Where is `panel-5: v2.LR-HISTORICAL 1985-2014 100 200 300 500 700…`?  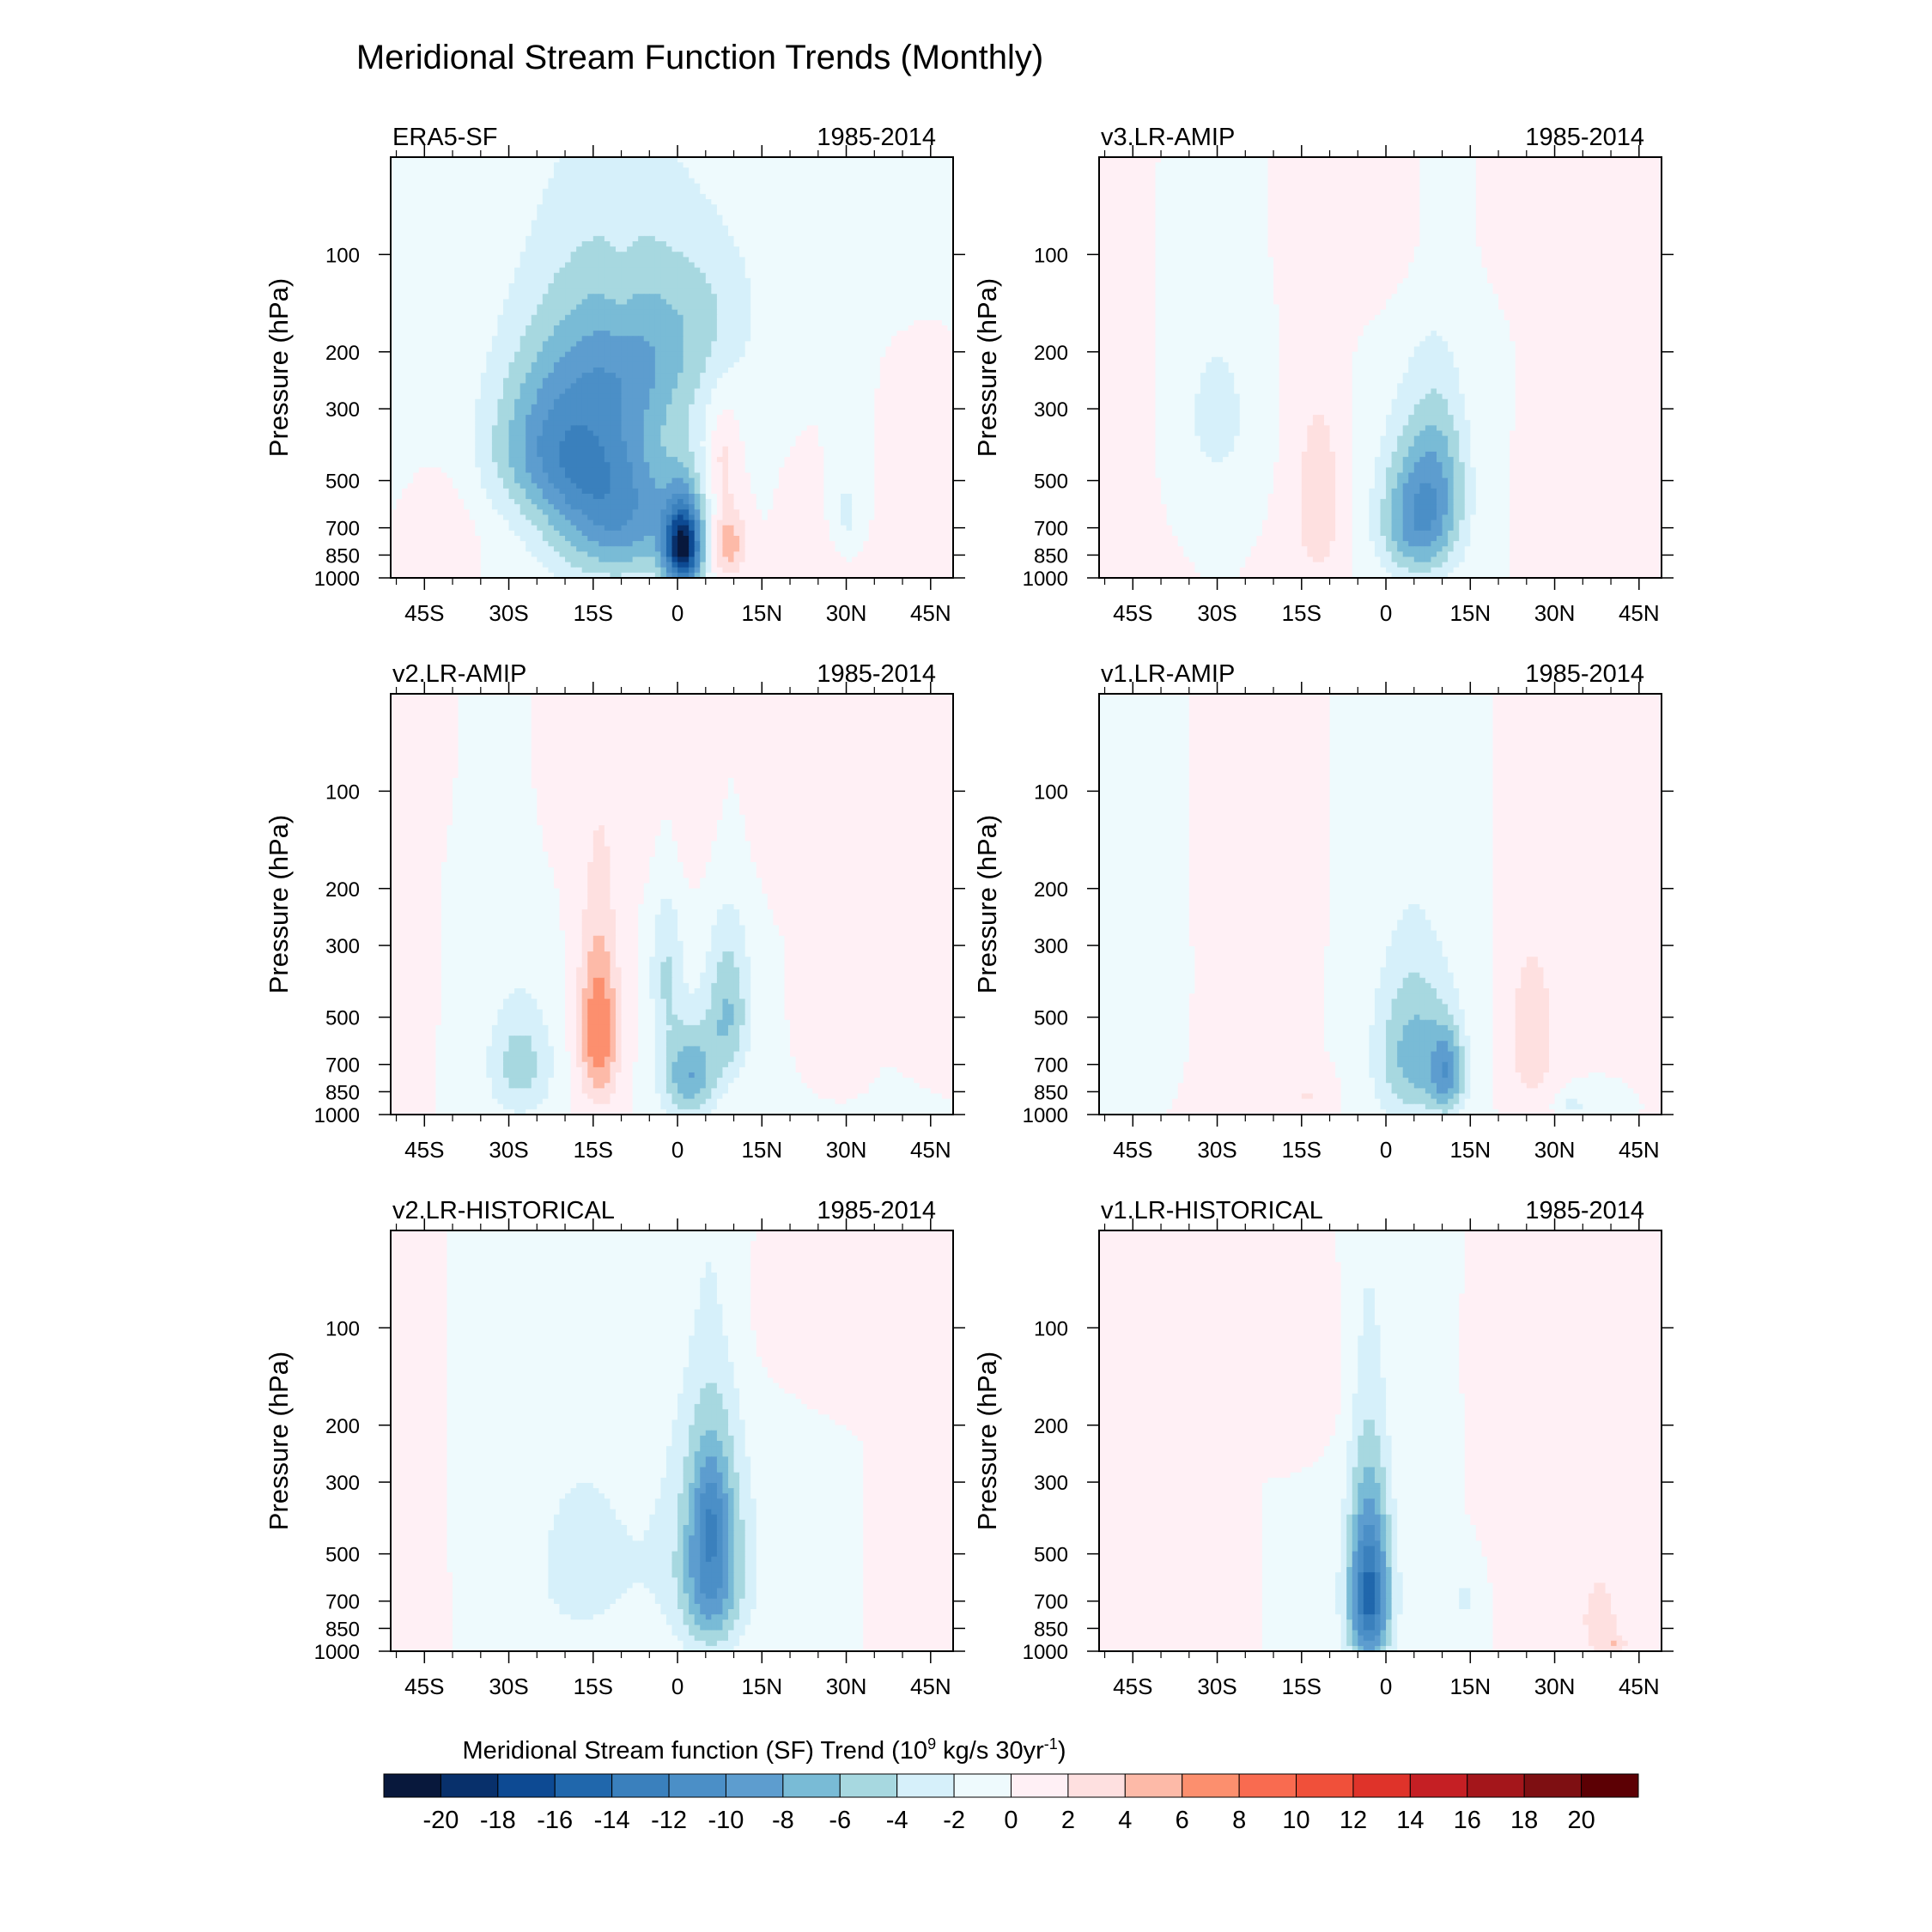
panel-5: v2.LR-HISTORICAL 1985-2014 100 200 300 500 700… is located at coordinates (614, 1448).